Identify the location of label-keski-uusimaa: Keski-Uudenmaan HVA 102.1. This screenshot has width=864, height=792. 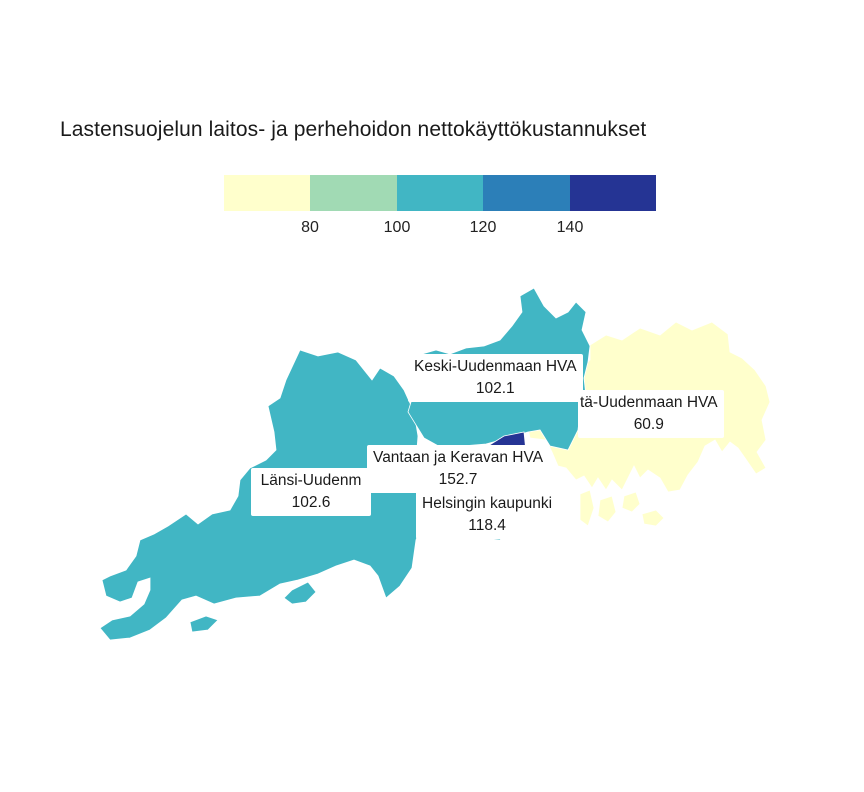
(495, 378).